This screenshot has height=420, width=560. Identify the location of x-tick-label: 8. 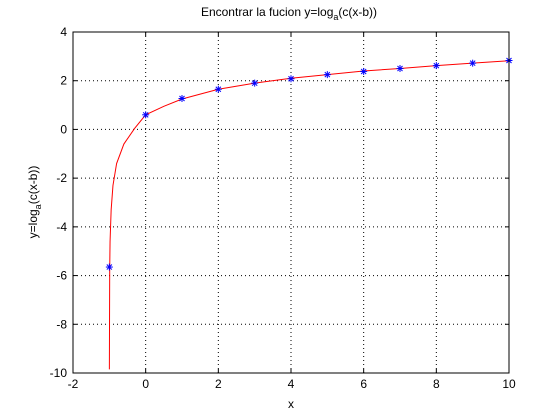
(436, 384).